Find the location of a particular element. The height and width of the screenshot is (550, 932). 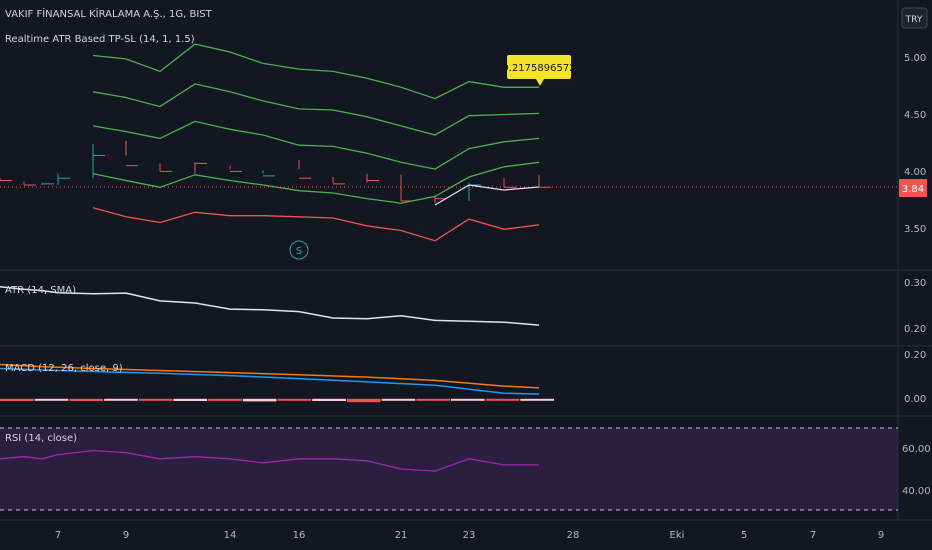

signal-marker is located at coordinates (299, 250).